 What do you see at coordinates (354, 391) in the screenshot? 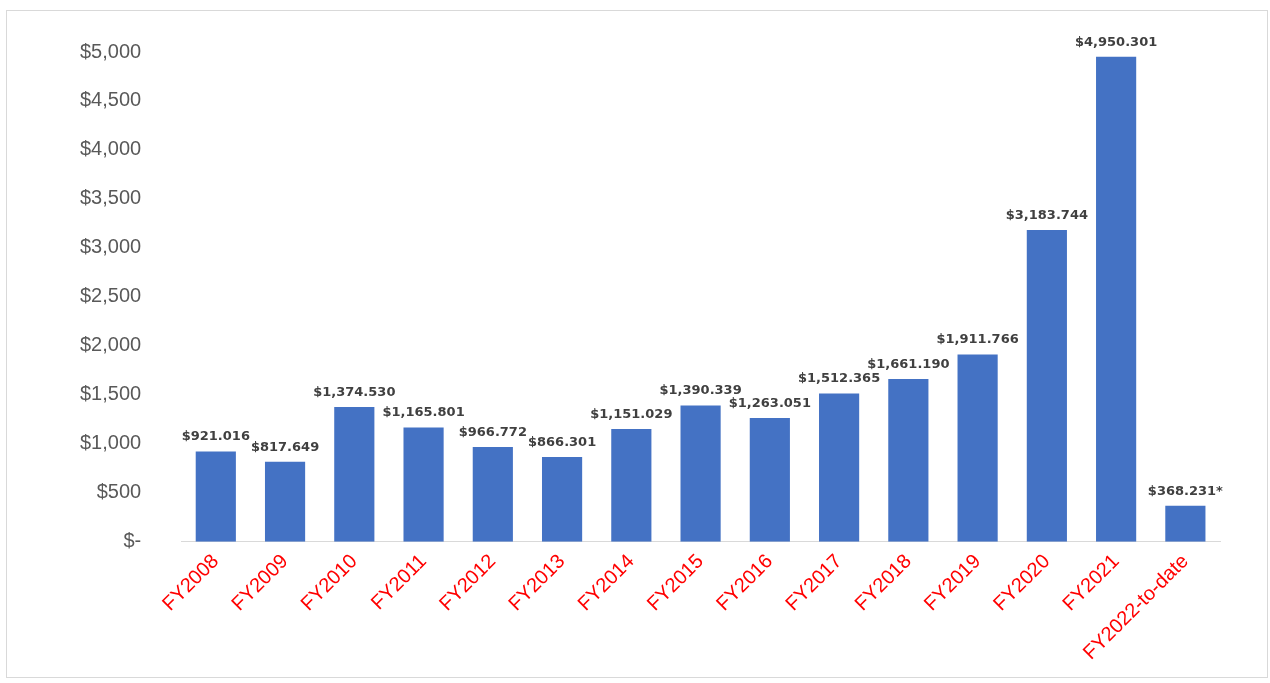
I see `data-label: $1,374.530` at bounding box center [354, 391].